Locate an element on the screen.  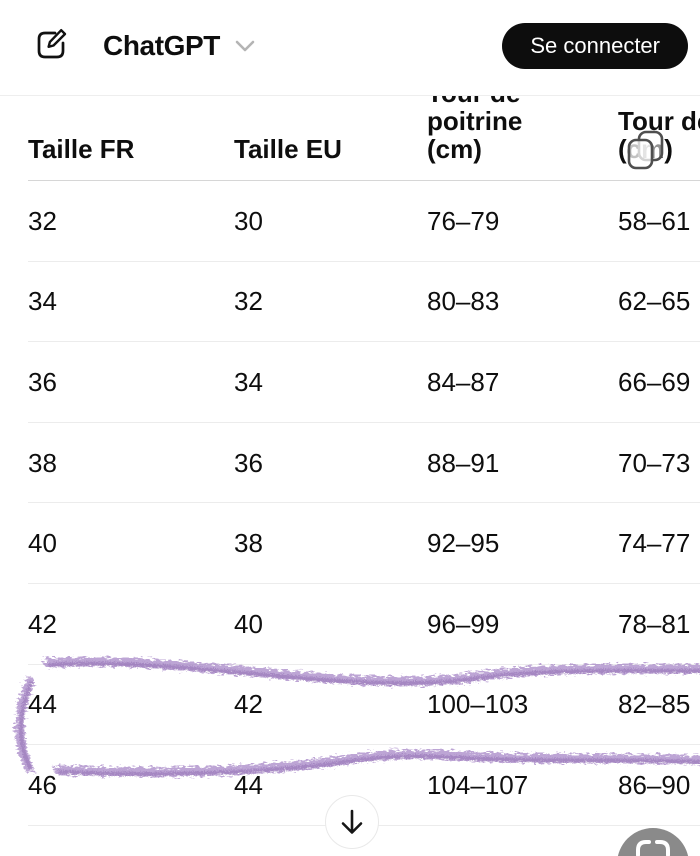
scroll-down-button is located at coordinates (352, 822).